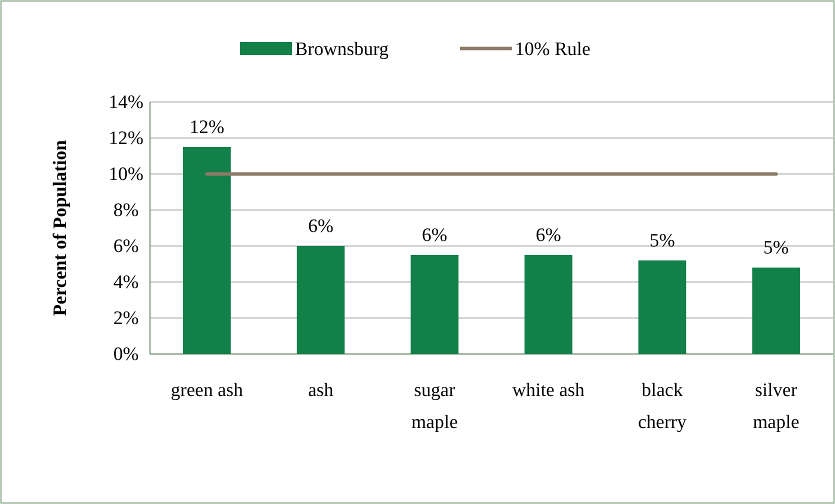 The height and width of the screenshot is (504, 835). What do you see at coordinates (434, 406) in the screenshot?
I see `x-tick-label: sugar maple` at bounding box center [434, 406].